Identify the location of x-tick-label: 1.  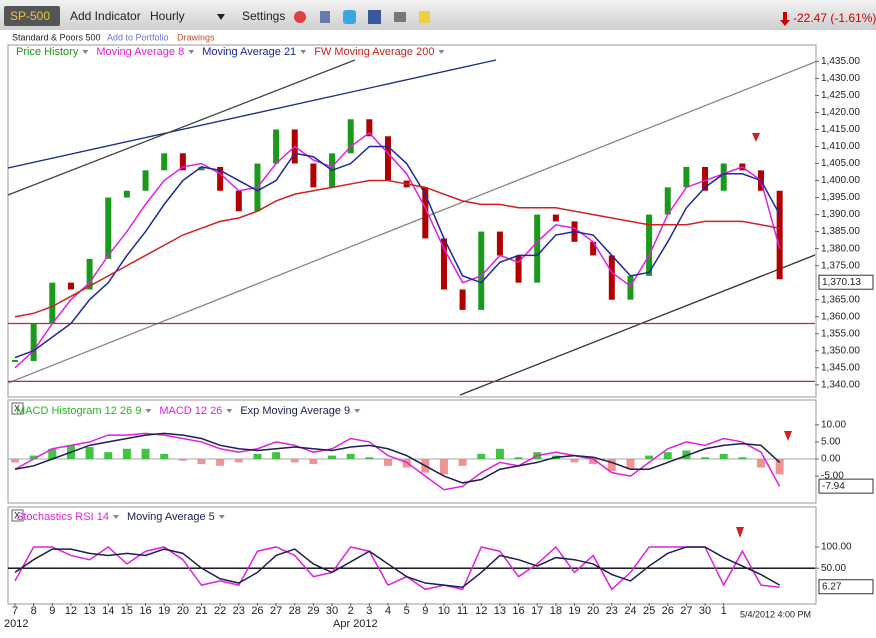
(724, 611).